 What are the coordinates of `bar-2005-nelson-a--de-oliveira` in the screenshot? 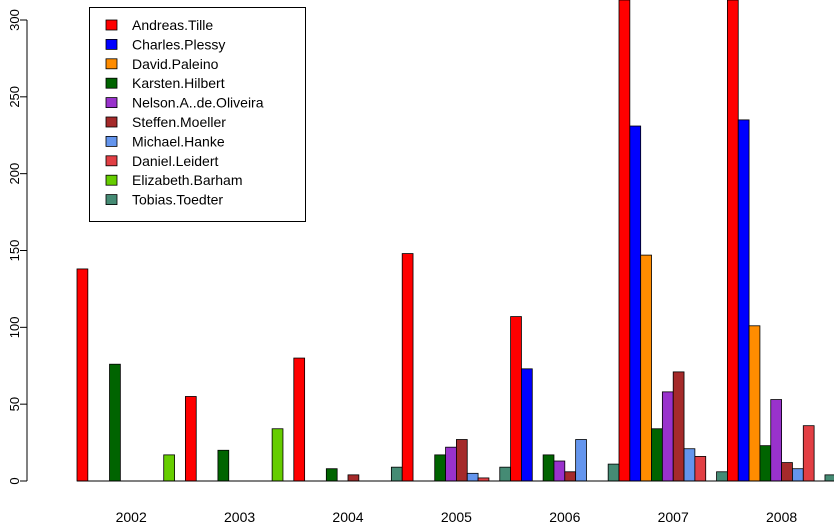 It's located at (451, 464).